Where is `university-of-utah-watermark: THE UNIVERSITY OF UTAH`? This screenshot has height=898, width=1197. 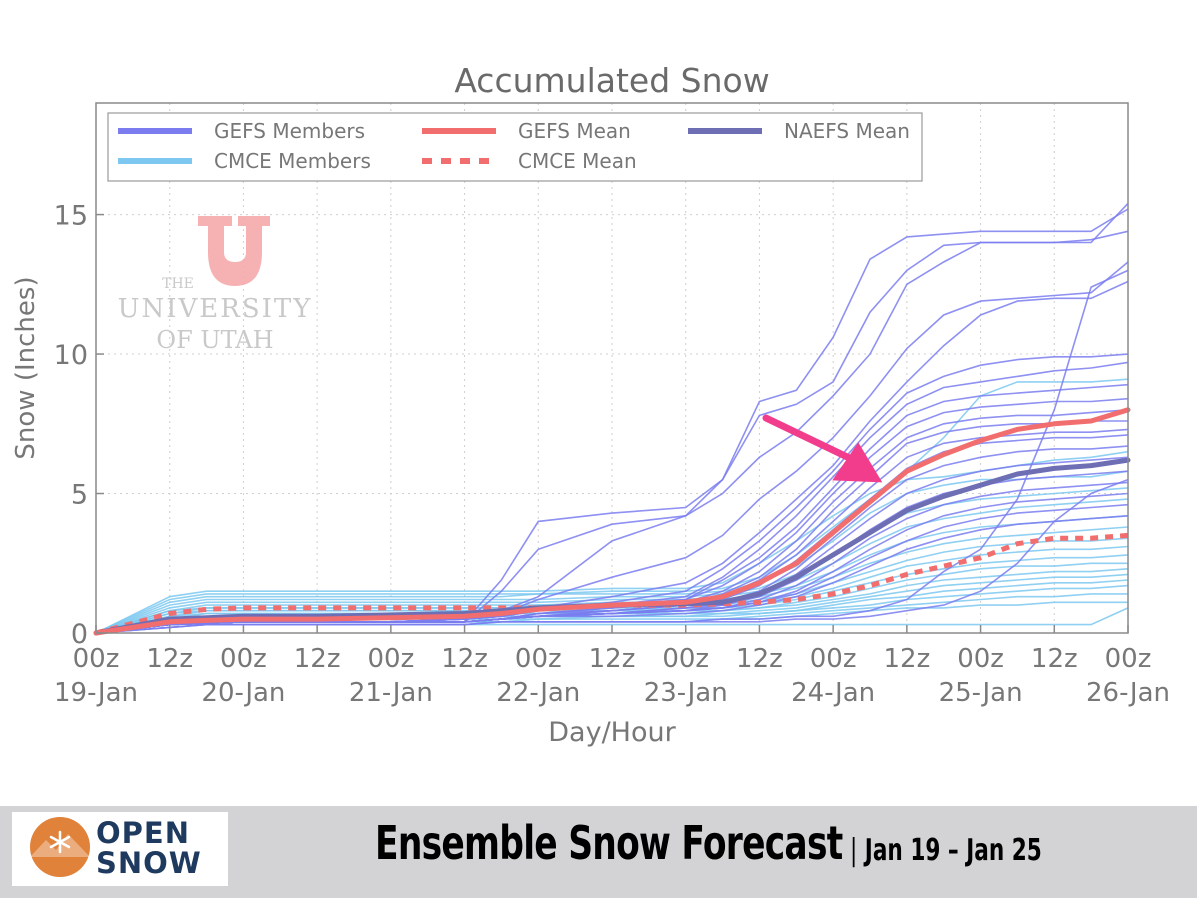
university-of-utah-watermark: THE UNIVERSITY OF UTAH is located at coordinates (215, 285).